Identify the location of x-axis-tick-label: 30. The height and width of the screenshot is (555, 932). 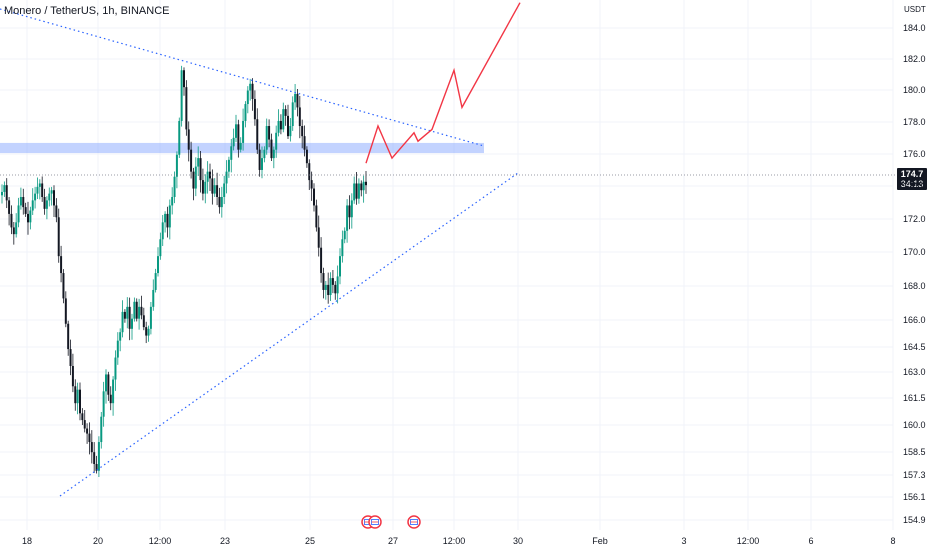
(518, 541).